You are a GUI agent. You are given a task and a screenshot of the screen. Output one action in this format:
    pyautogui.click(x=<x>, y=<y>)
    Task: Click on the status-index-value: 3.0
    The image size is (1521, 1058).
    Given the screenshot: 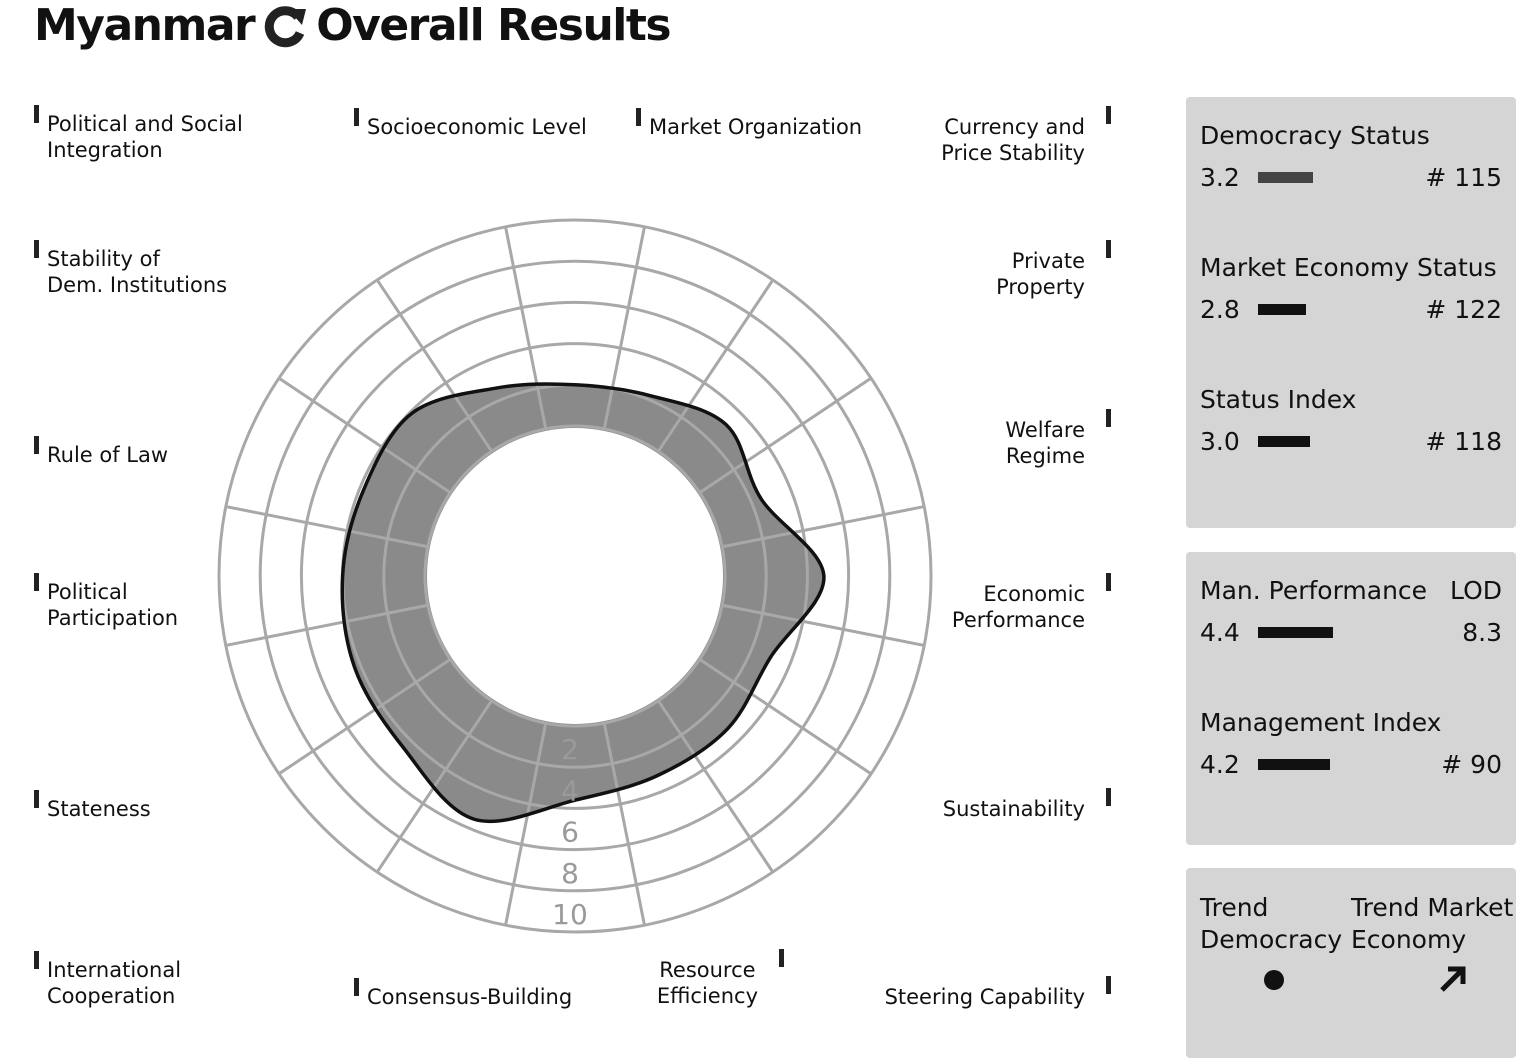 What is the action you would take?
    pyautogui.click(x=1220, y=441)
    